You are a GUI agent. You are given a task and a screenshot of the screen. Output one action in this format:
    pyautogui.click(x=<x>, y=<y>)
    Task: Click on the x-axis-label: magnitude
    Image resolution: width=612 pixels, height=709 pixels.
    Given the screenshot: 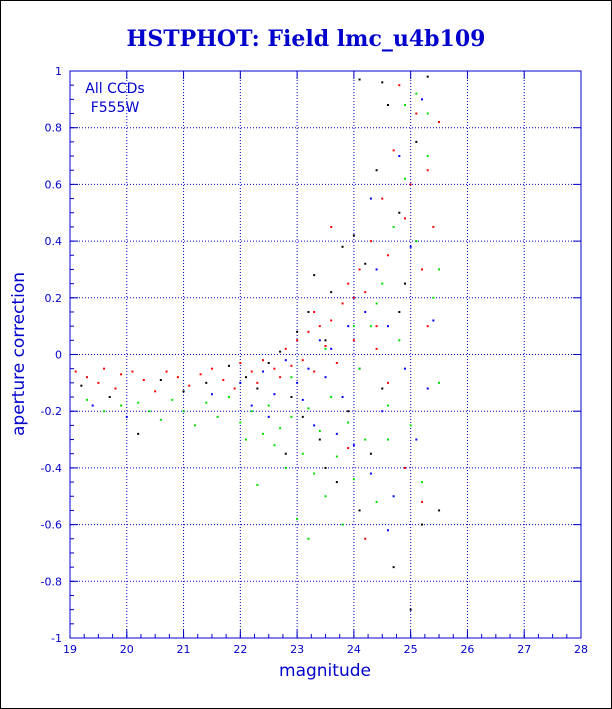 What is the action you would take?
    pyautogui.click(x=325, y=671)
    